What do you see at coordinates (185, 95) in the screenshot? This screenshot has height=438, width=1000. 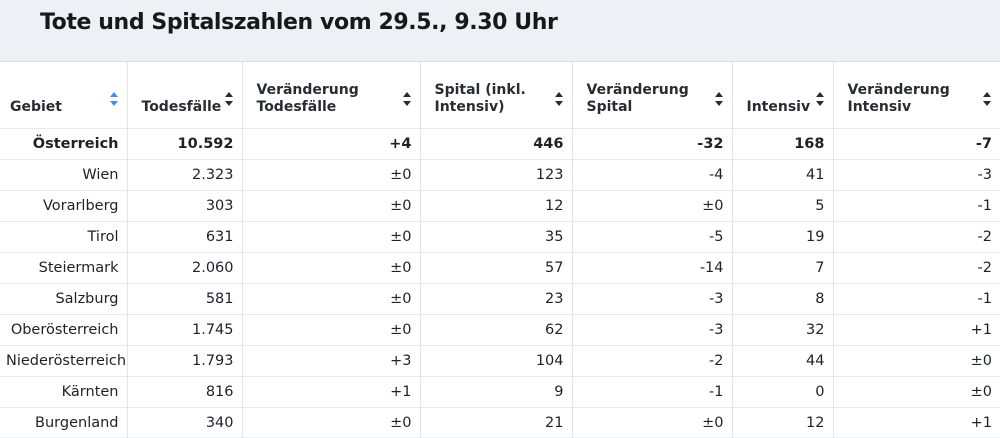 I see `column-header-todesfaelle: Todesfälle` at bounding box center [185, 95].